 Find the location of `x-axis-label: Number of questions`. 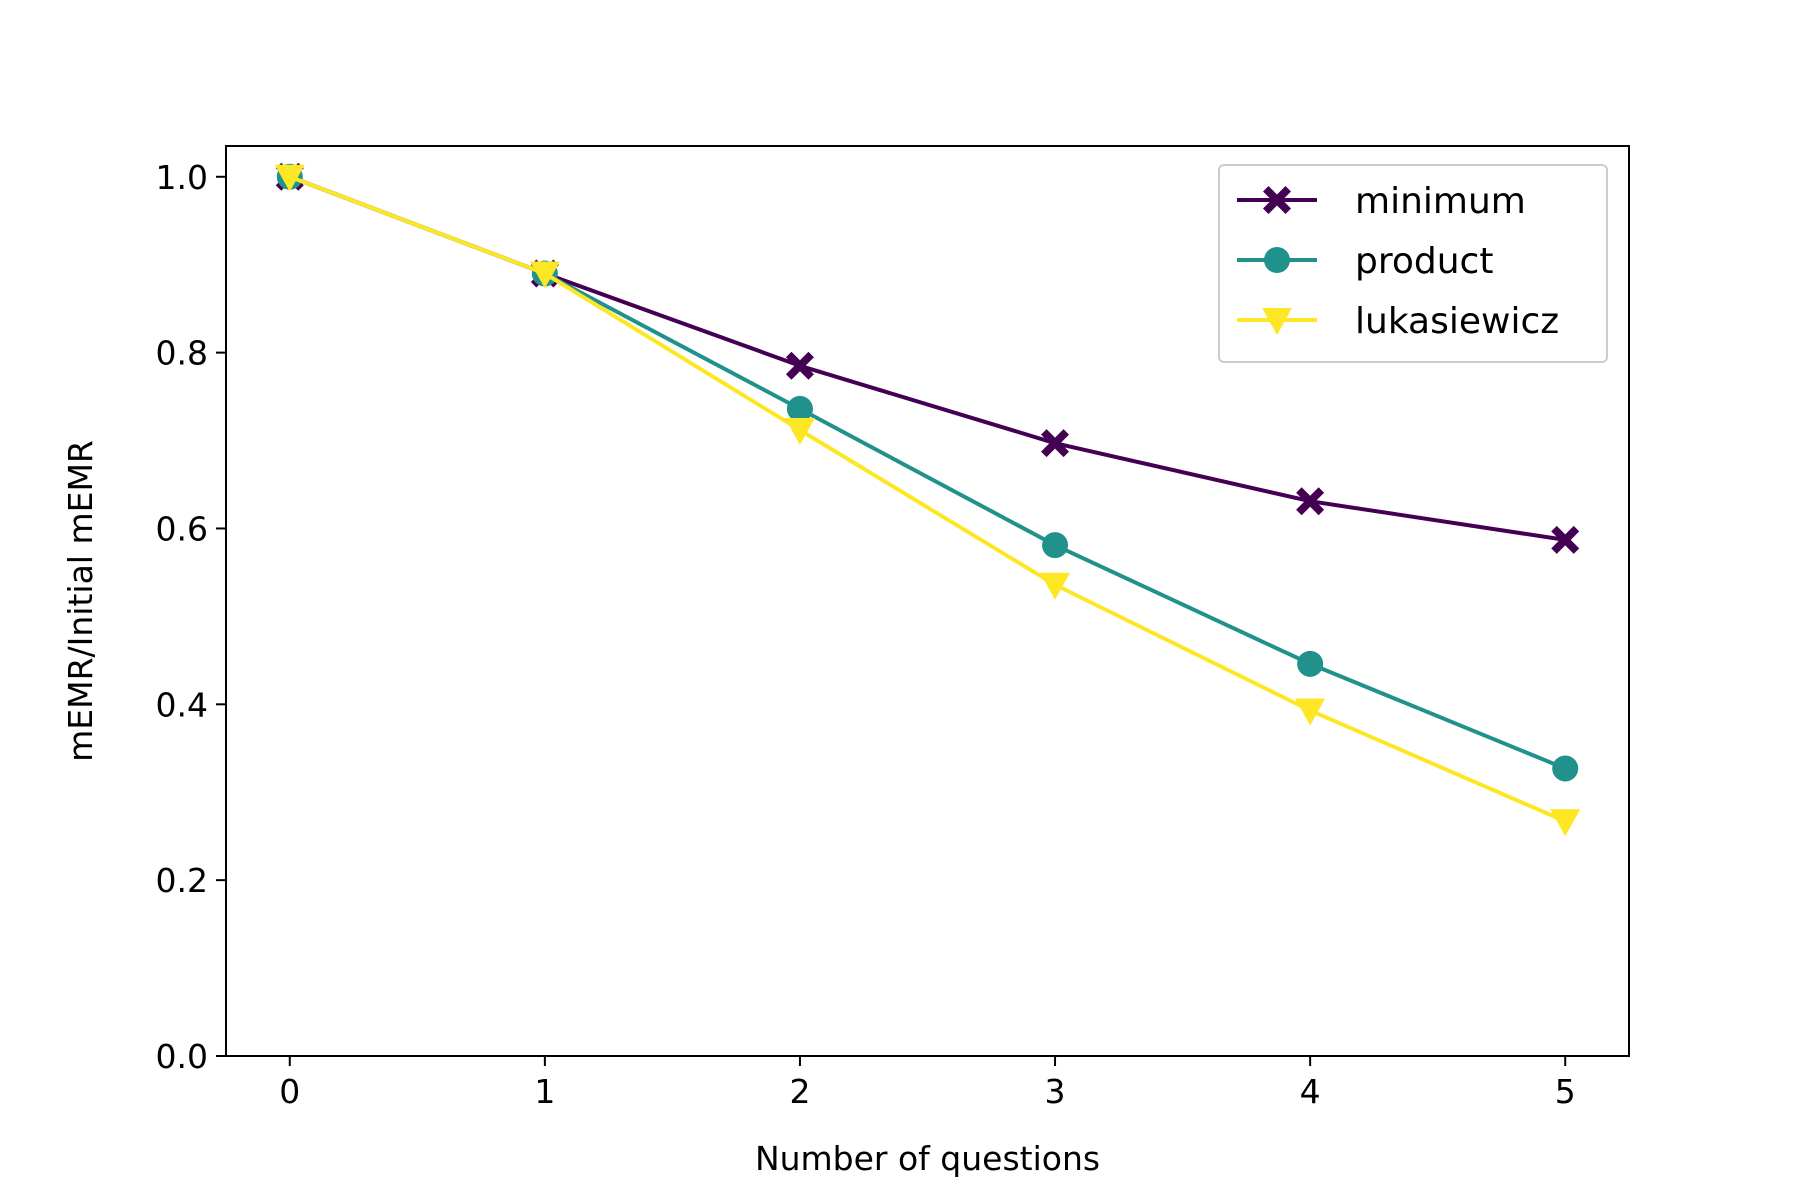

x-axis-label: Number of questions is located at coordinates (927, 1158).